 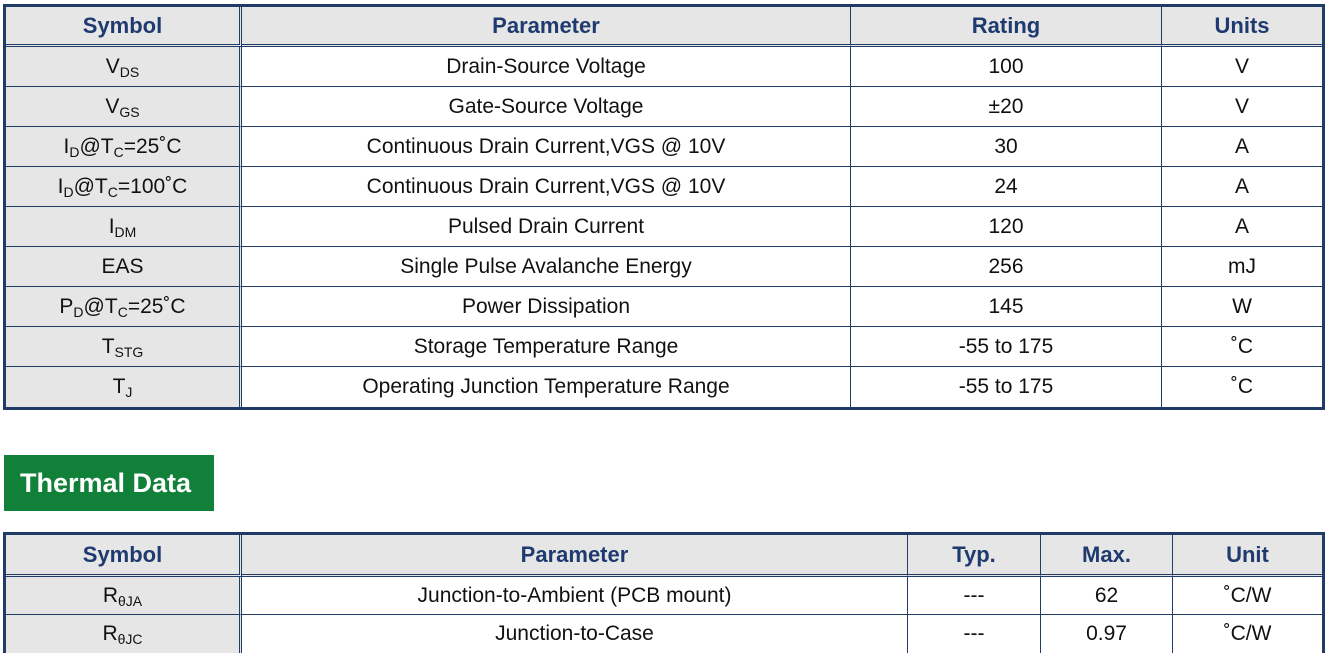 What do you see at coordinates (130, 600) in the screenshot?
I see `symbol-subscript: θJA` at bounding box center [130, 600].